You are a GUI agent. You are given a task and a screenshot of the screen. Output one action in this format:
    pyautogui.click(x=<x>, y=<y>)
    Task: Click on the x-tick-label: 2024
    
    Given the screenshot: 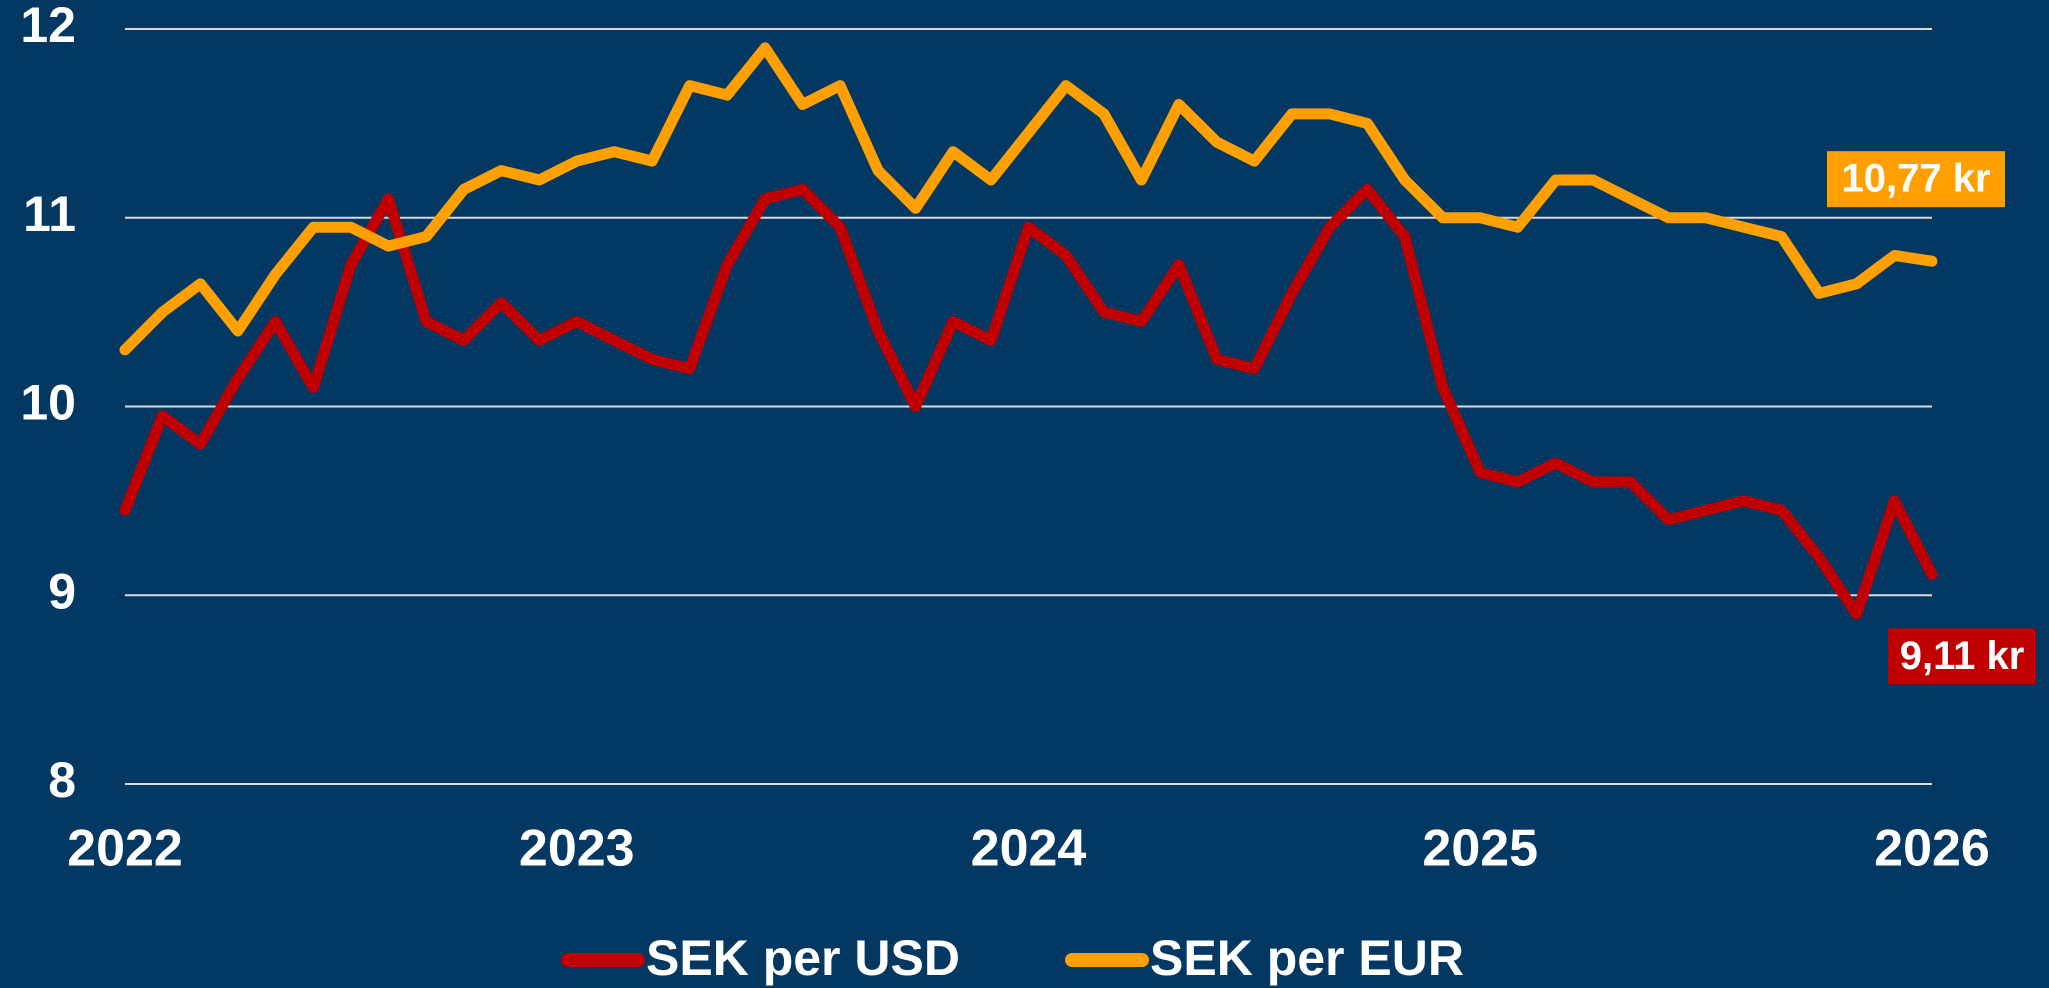 What is the action you would take?
    pyautogui.click(x=1029, y=849)
    